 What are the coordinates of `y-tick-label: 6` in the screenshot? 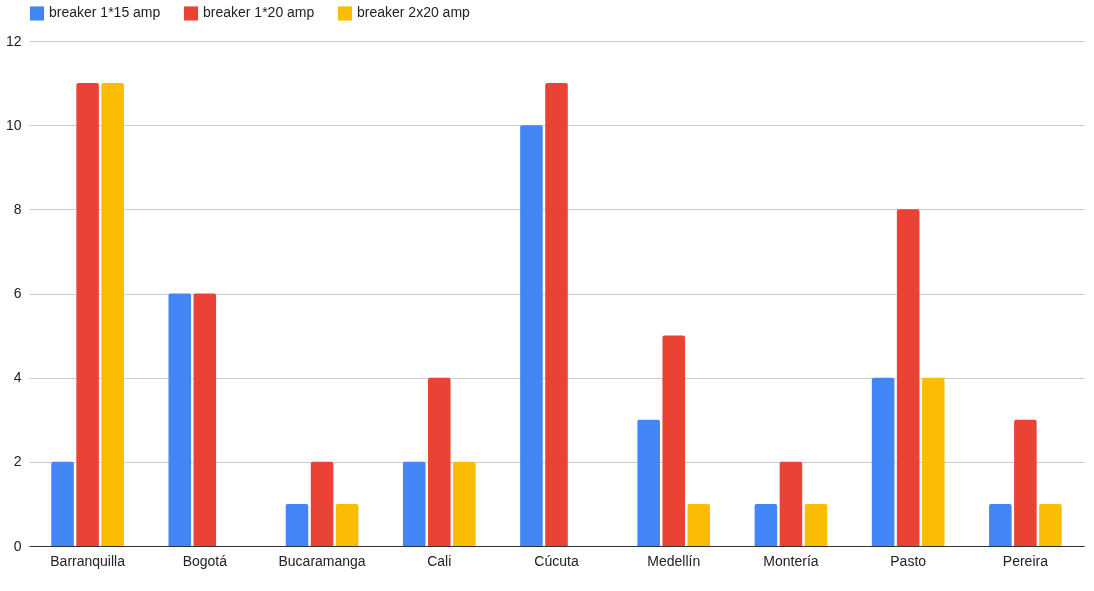 It's located at (17, 293).